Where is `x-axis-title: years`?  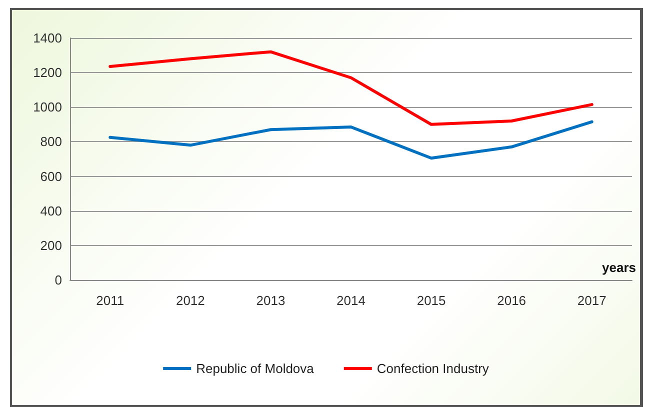
x-axis-title: years is located at coordinates (619, 267).